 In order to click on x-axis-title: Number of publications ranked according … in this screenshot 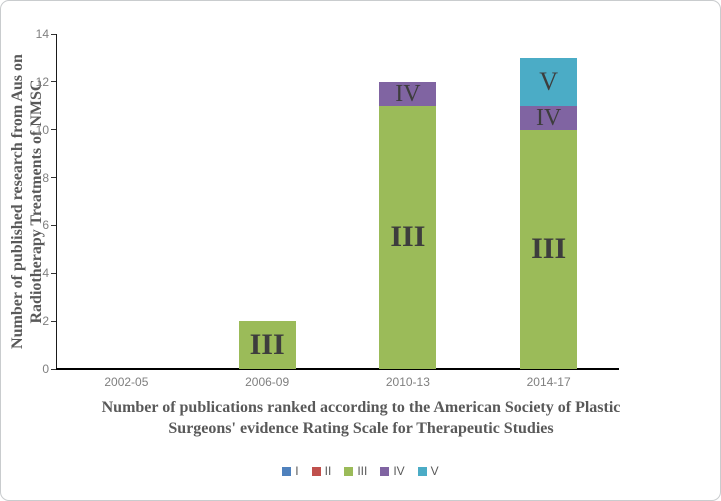, I will do `click(361, 418)`.